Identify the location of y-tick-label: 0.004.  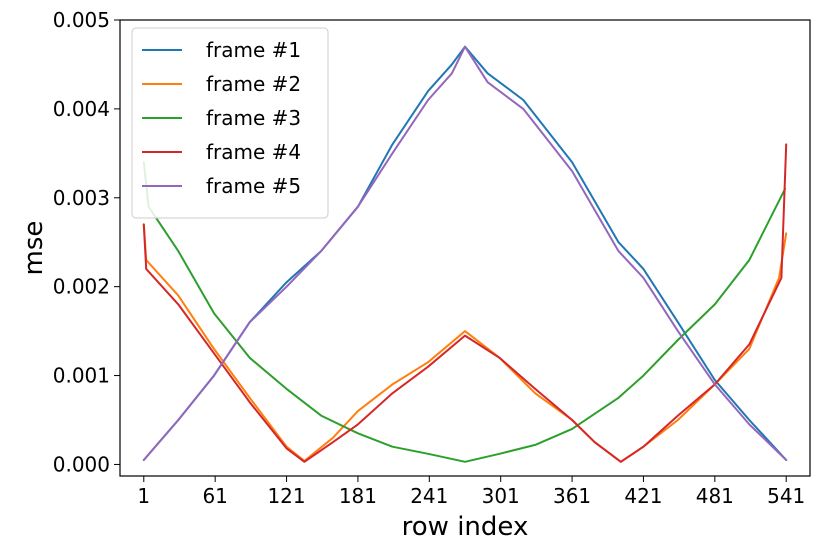
(81, 109).